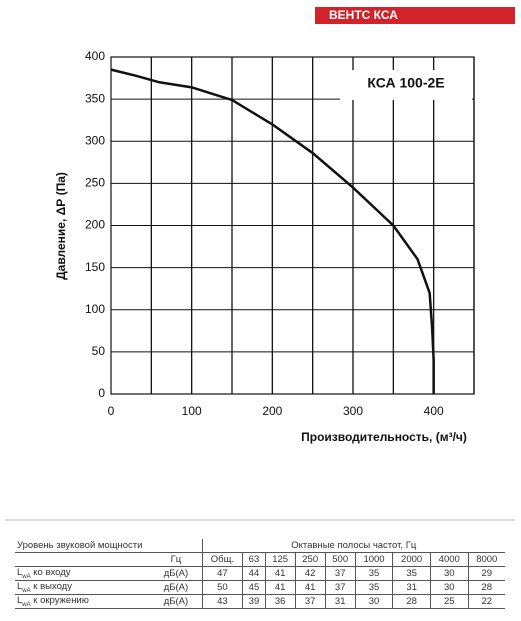  Describe the element at coordinates (99, 351) in the screenshot. I see `y-tick-label: 50` at that location.